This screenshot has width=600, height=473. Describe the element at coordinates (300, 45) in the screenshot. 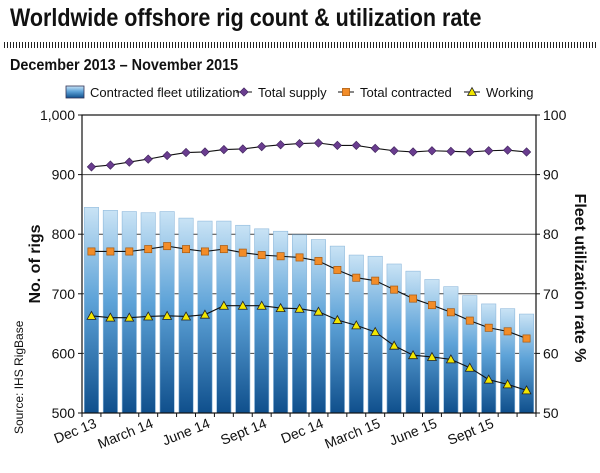

I see `title-divider` at that location.